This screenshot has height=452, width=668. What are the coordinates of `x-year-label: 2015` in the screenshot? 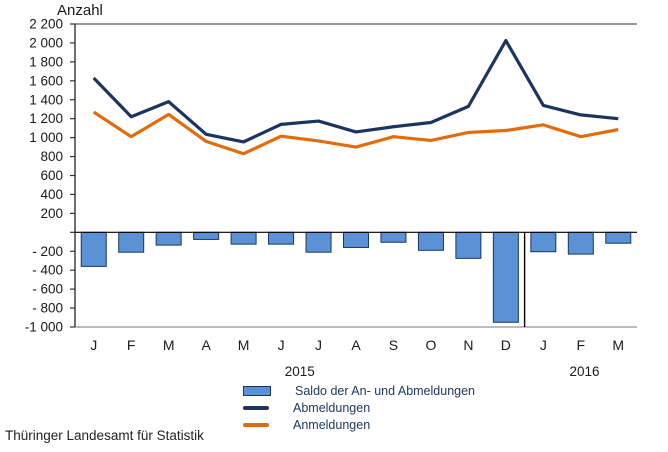 It's located at (300, 371).